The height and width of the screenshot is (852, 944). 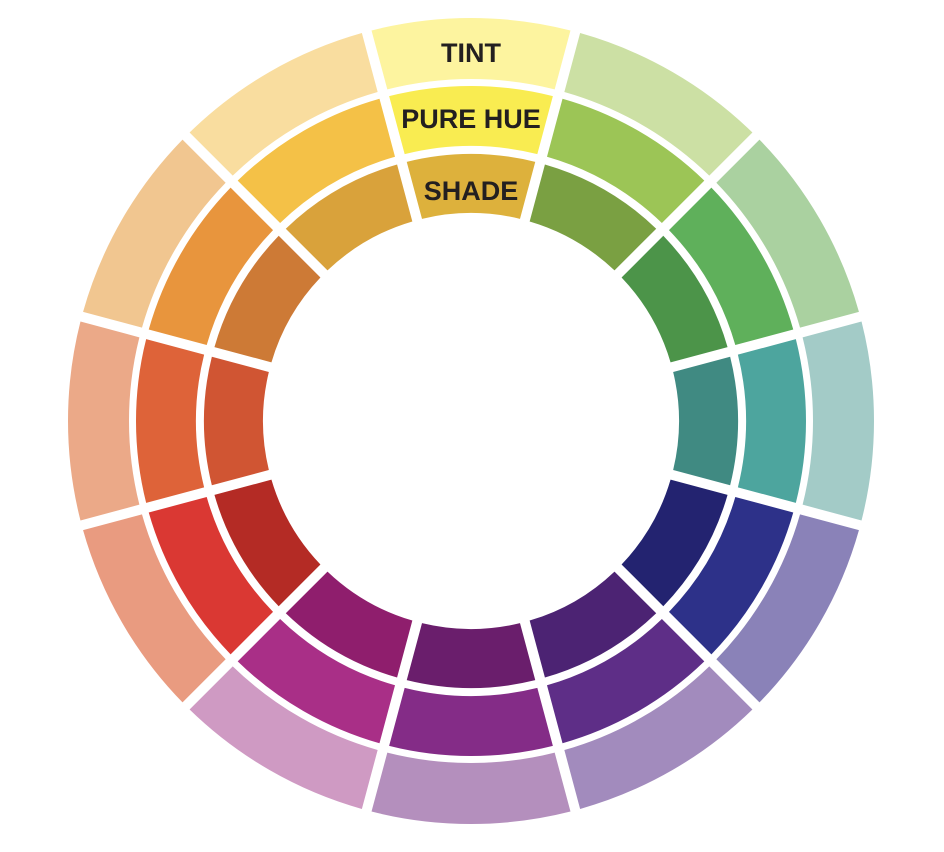 I want to click on pure-hue-label: PURE HUE, so click(x=471, y=119).